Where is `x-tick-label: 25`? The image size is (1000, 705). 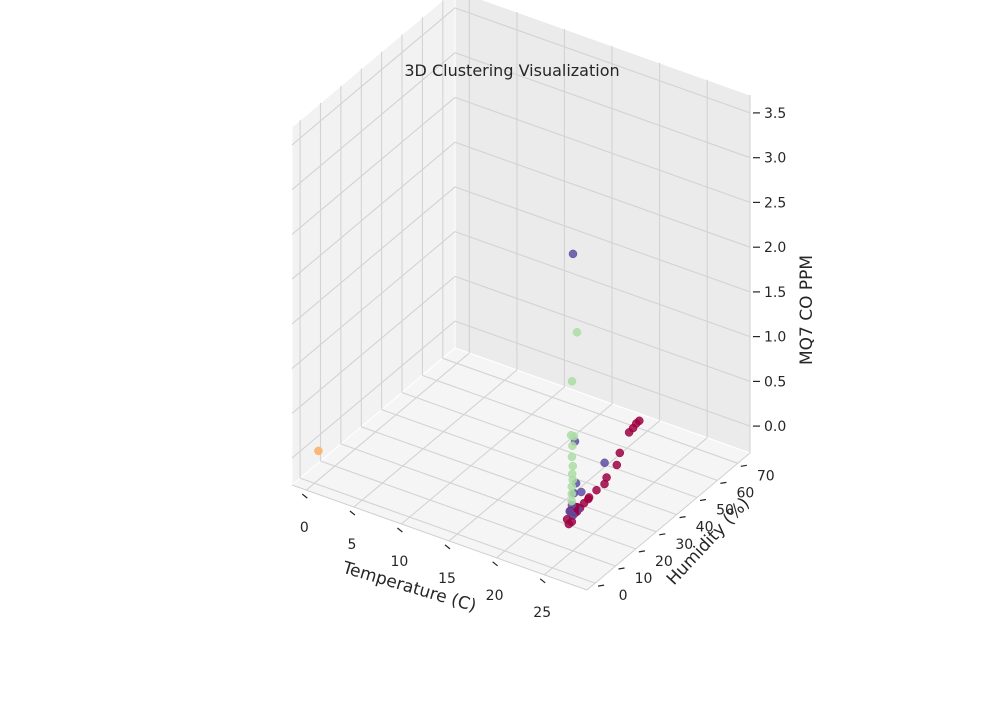 x-tick-label: 25 is located at coordinates (542, 613).